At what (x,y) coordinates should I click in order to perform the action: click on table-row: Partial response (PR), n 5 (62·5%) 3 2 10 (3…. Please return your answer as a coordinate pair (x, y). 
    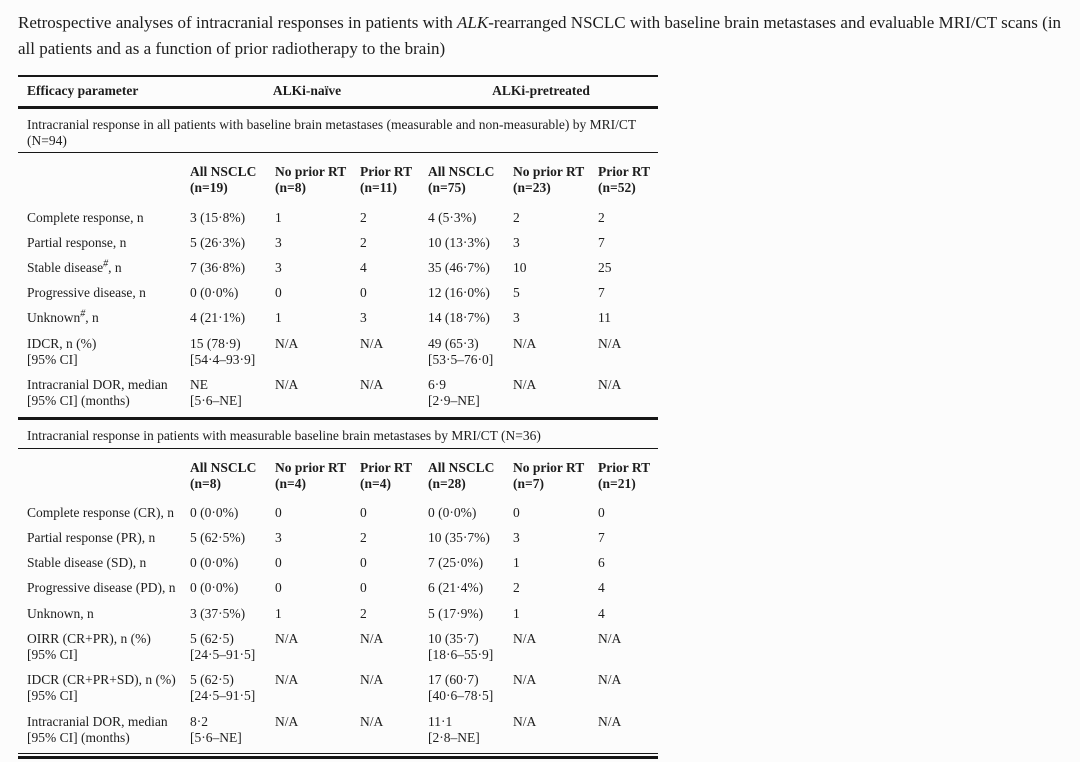
    Looking at the image, I should click on (338, 538).